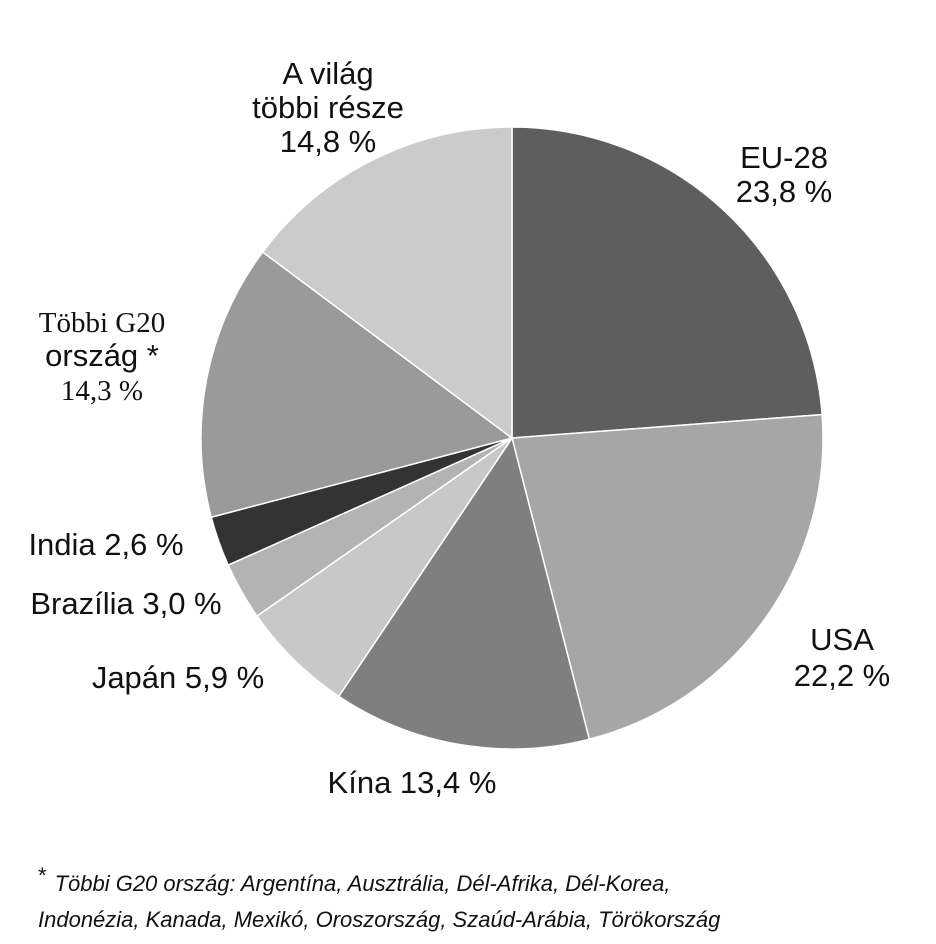  What do you see at coordinates (328, 107) in the screenshot?
I see `pie-label-7-line-1: többi része` at bounding box center [328, 107].